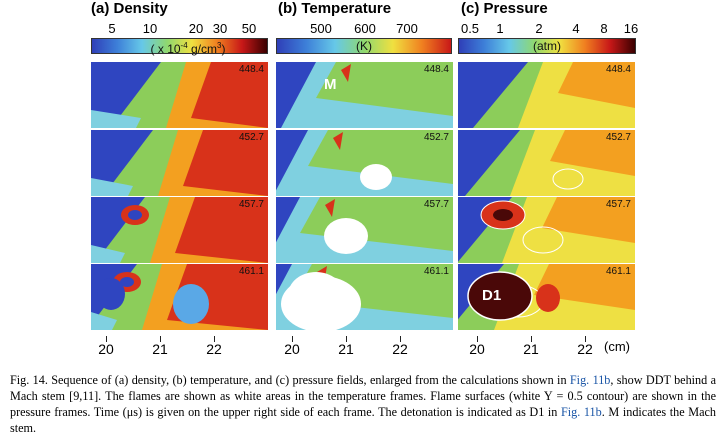  Describe the element at coordinates (150, 28) in the screenshot. I see `colorbar-tick: 10` at that location.